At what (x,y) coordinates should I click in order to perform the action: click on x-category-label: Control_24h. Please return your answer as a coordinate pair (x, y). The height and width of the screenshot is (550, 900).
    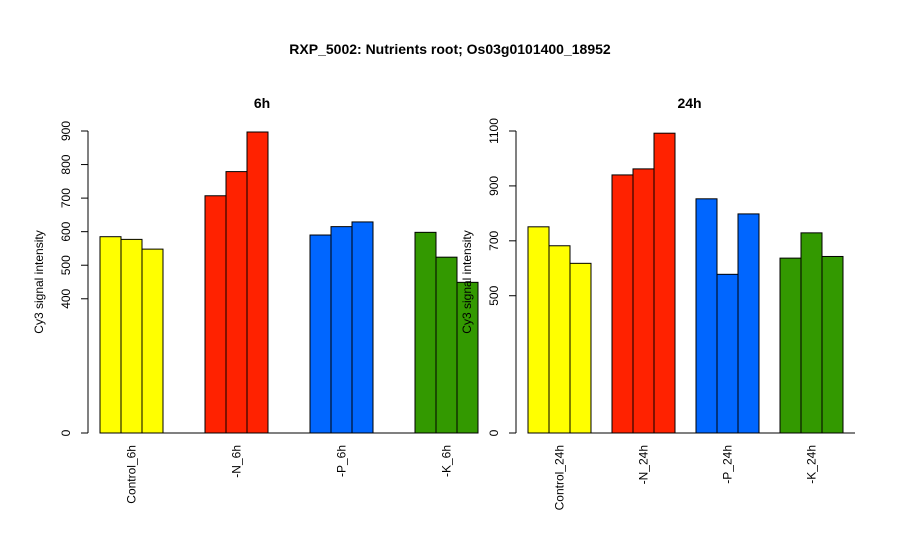
    Looking at the image, I should click on (560, 477).